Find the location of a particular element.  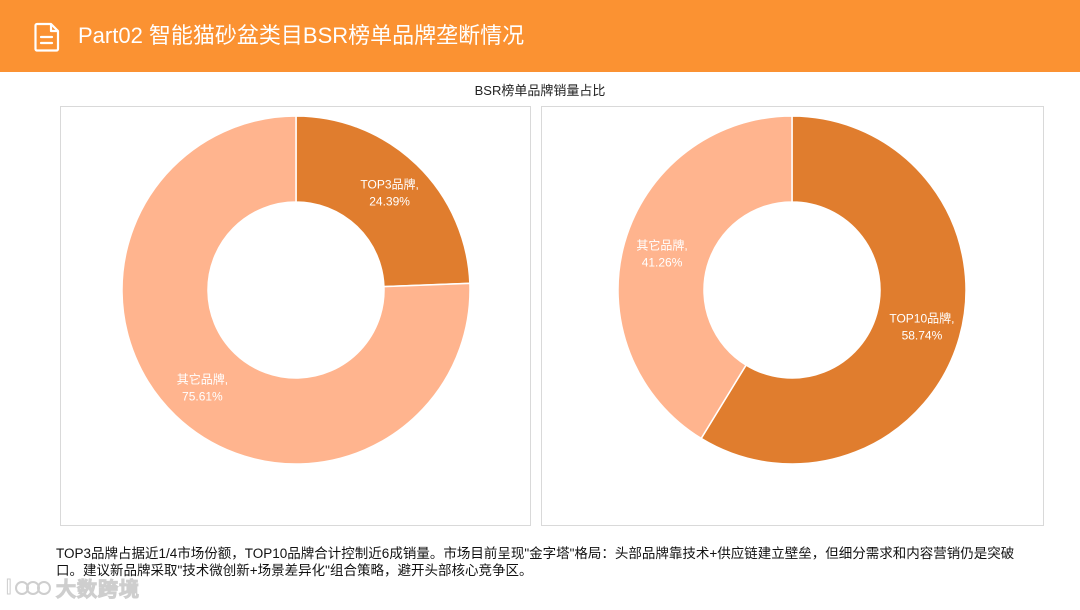

page-title: Part02 智能猫砂盆类目BSR榜单品牌垄断情况 is located at coordinates (301, 35).